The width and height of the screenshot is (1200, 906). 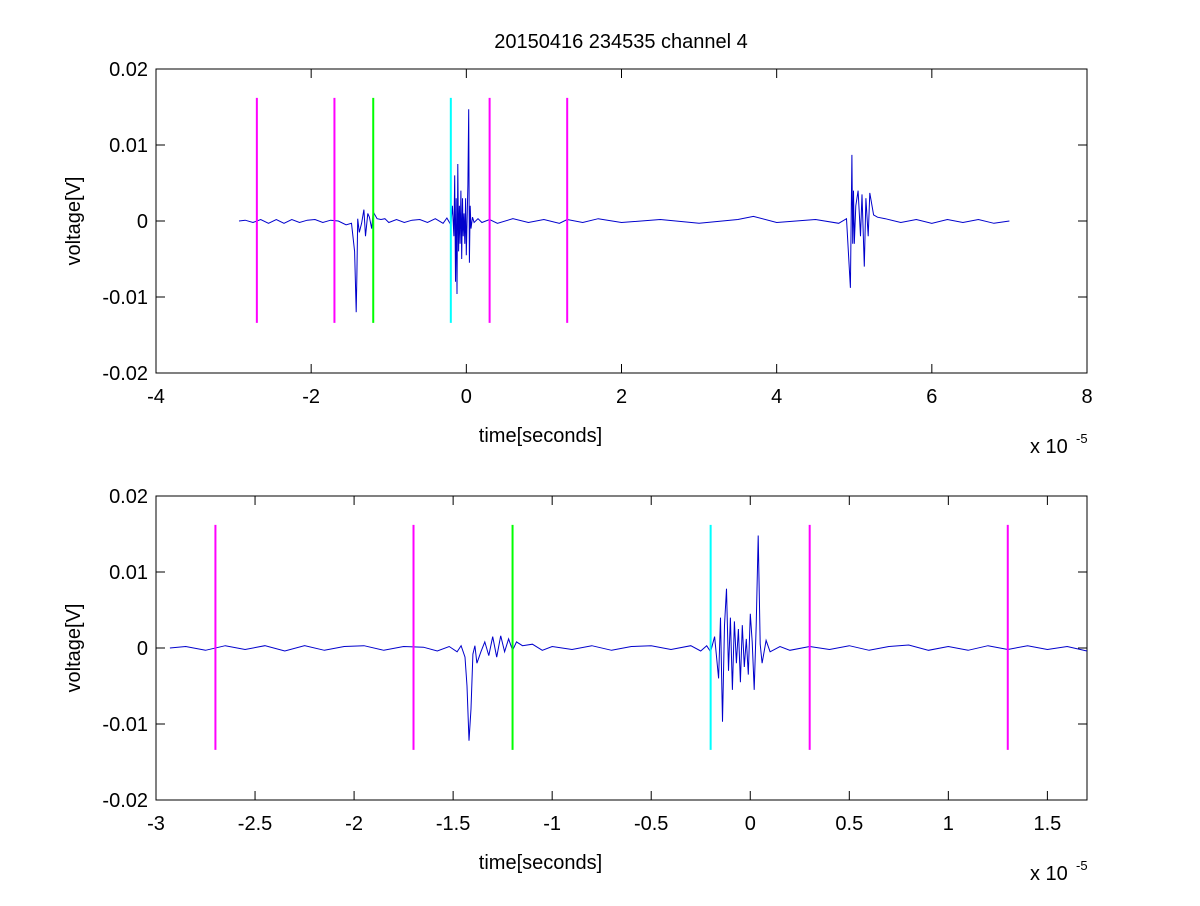 I want to click on x-tick-label: -1, so click(x=552, y=824).